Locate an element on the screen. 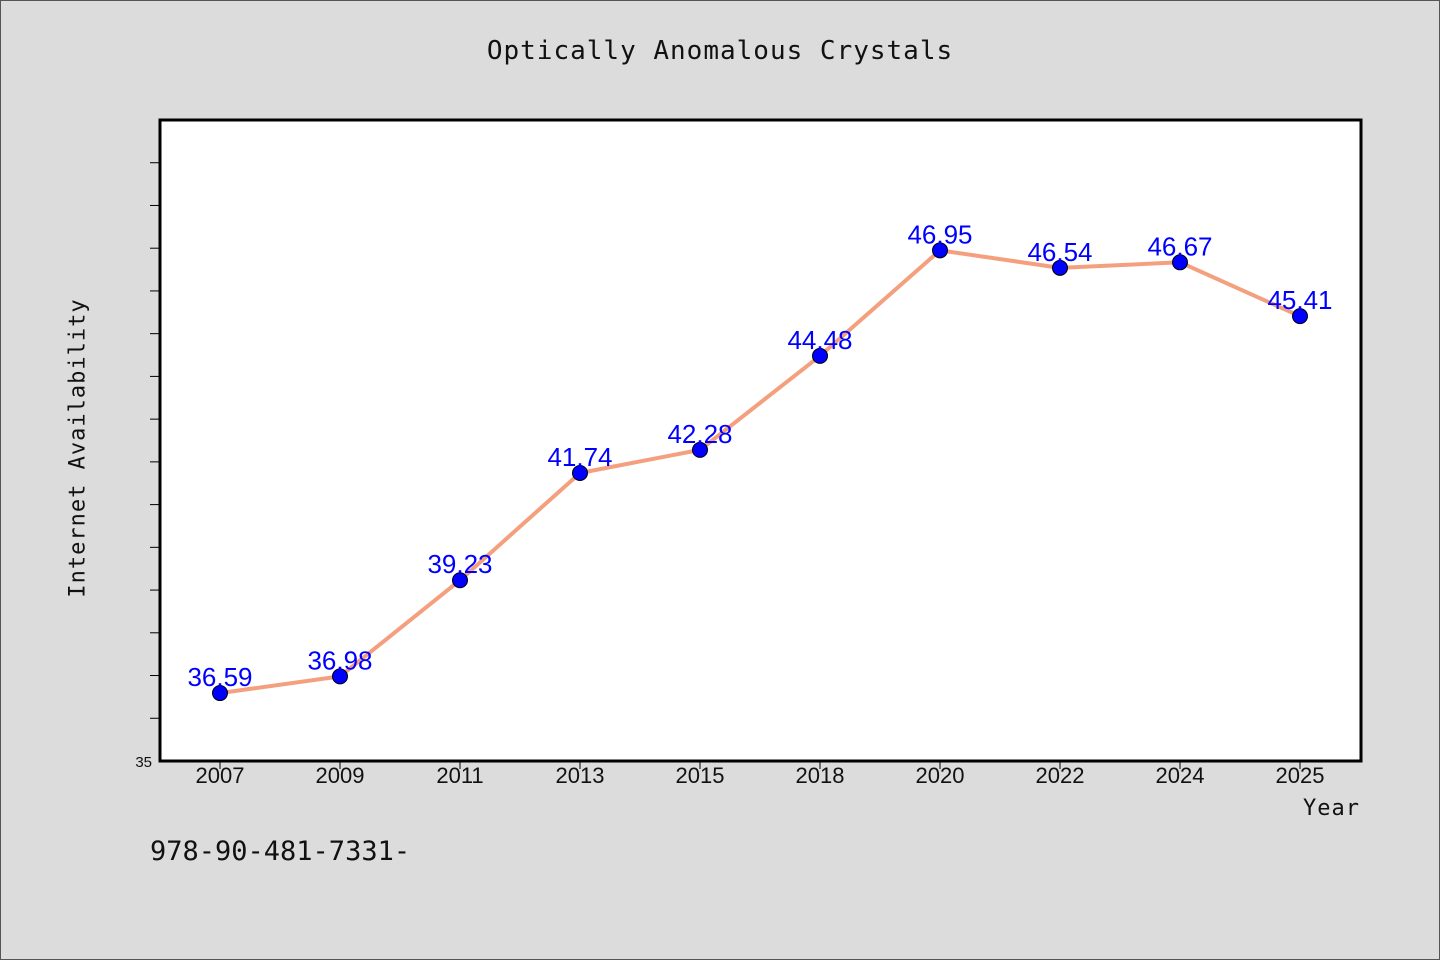 The height and width of the screenshot is (960, 1440). x-tick-label: 2024 is located at coordinates (1180, 775).